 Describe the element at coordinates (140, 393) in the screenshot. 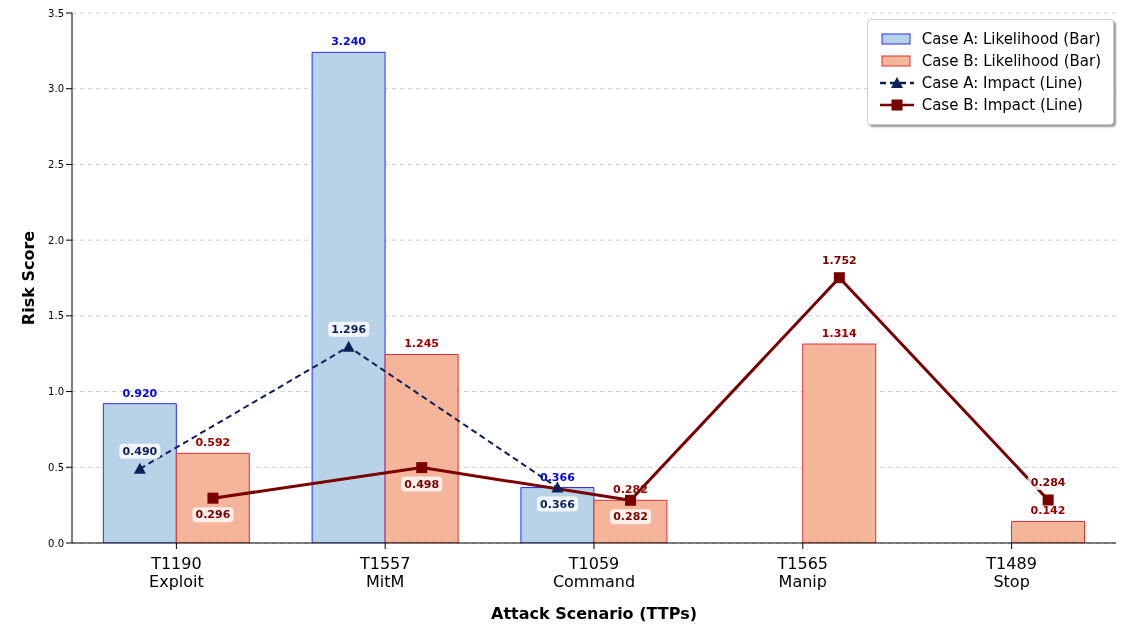

I see `data-label: 0.920` at that location.